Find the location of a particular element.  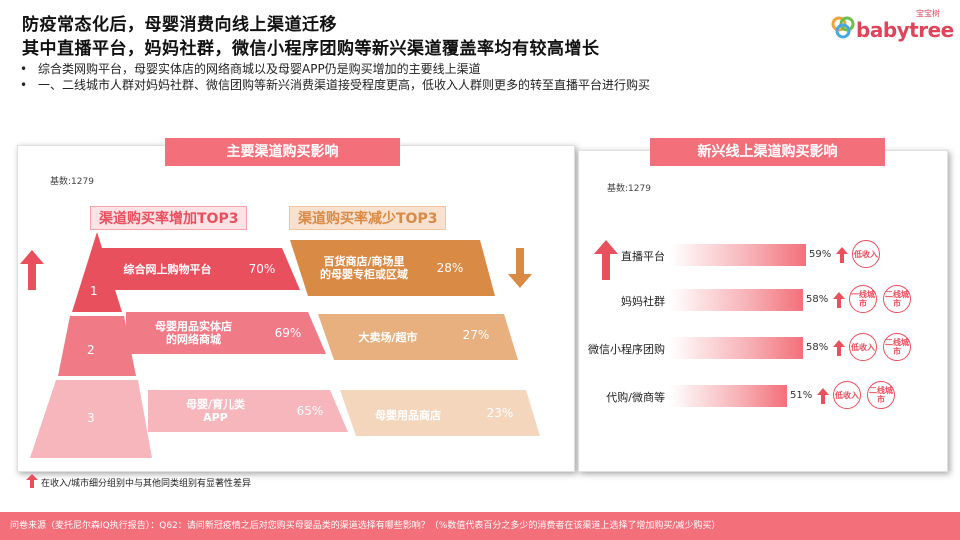

pyramid-level-2-label: 2 is located at coordinates (91, 350).